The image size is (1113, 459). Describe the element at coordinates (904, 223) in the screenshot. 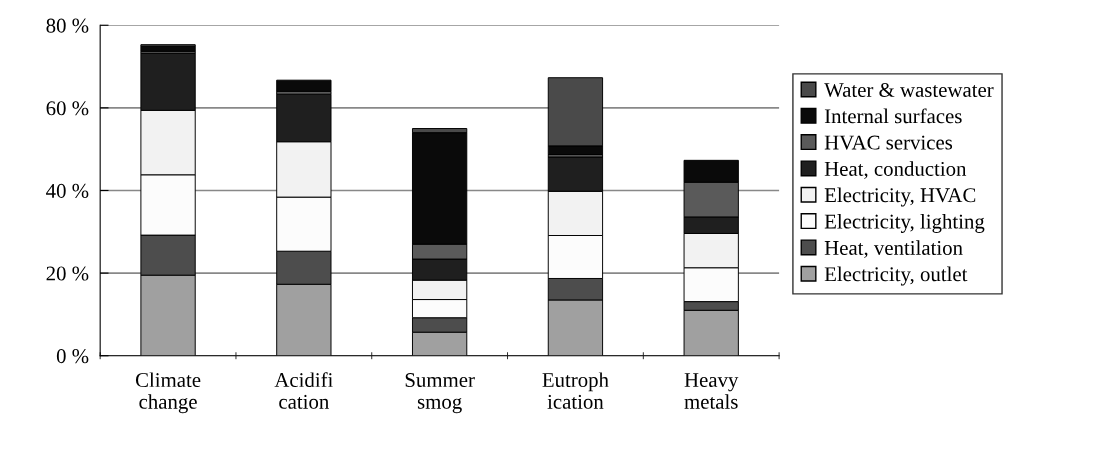

I see `legend-label: Electricity, lighting` at that location.